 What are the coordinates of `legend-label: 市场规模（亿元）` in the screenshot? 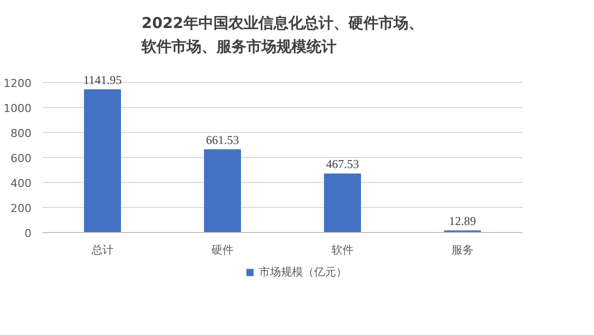 It's located at (303, 272).